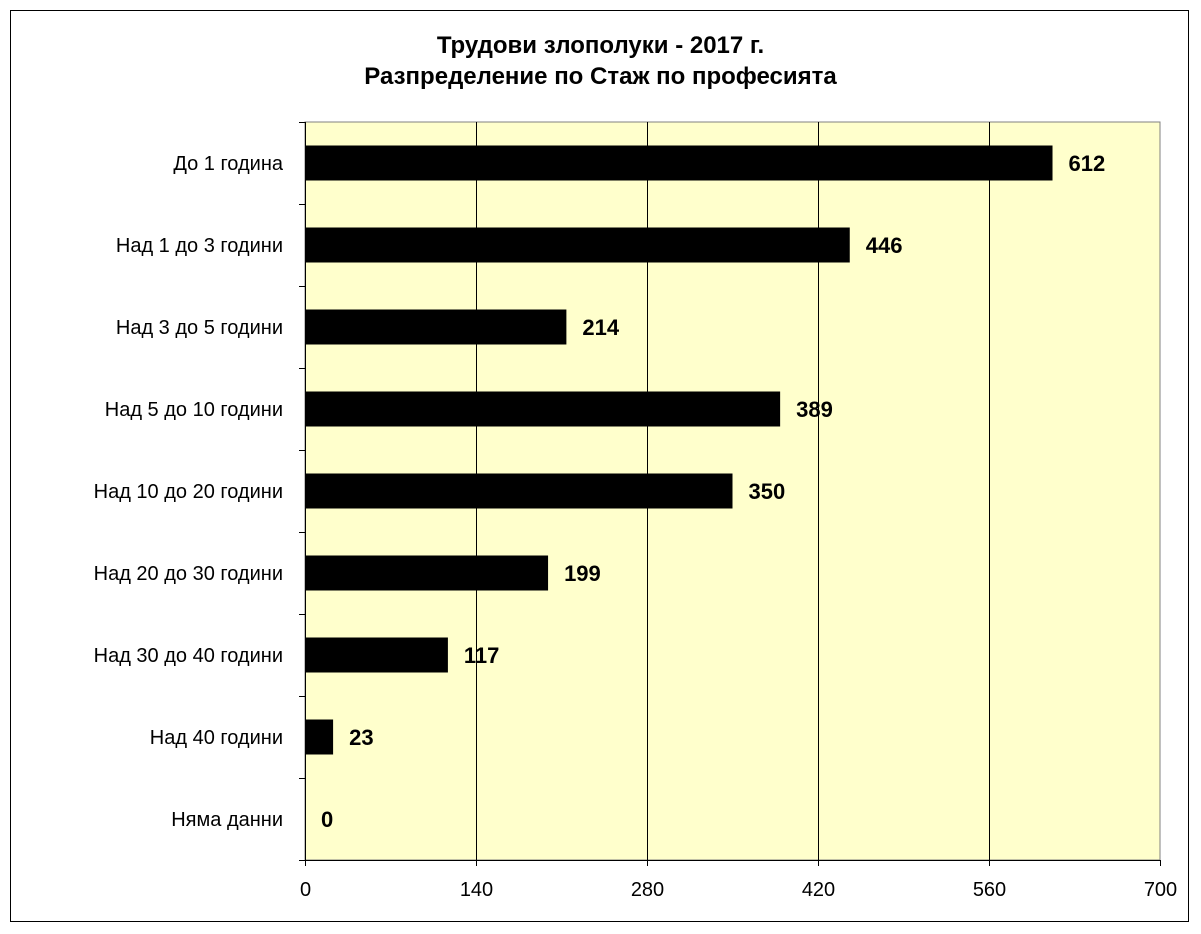 Image resolution: width=1201 pixels, height=934 pixels. What do you see at coordinates (1087, 163) in the screenshot?
I see `value-label-0: 612` at bounding box center [1087, 163].